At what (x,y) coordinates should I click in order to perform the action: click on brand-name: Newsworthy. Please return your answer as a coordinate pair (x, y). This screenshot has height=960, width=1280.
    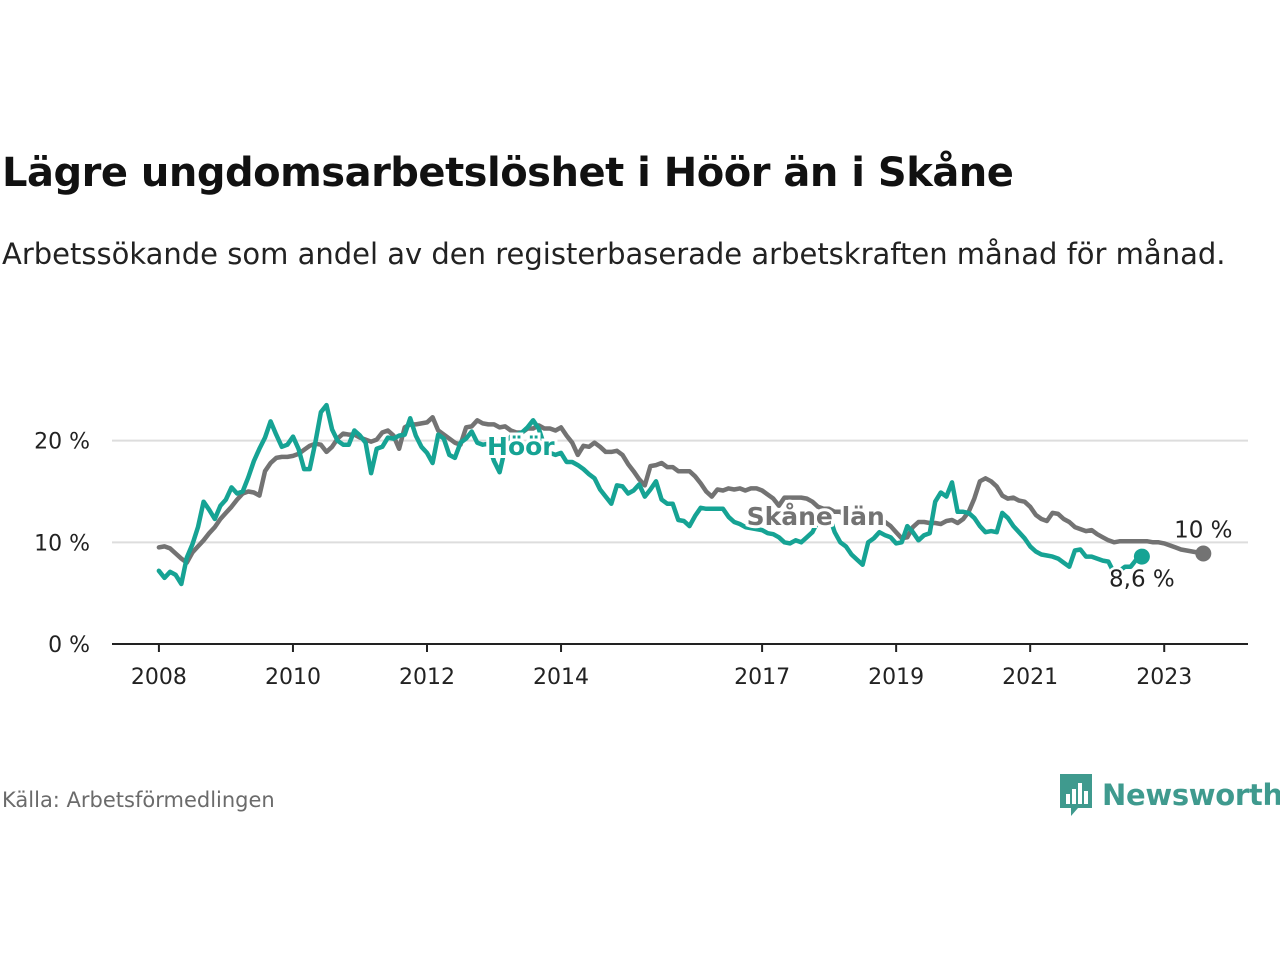
    Looking at the image, I should click on (1191, 795).